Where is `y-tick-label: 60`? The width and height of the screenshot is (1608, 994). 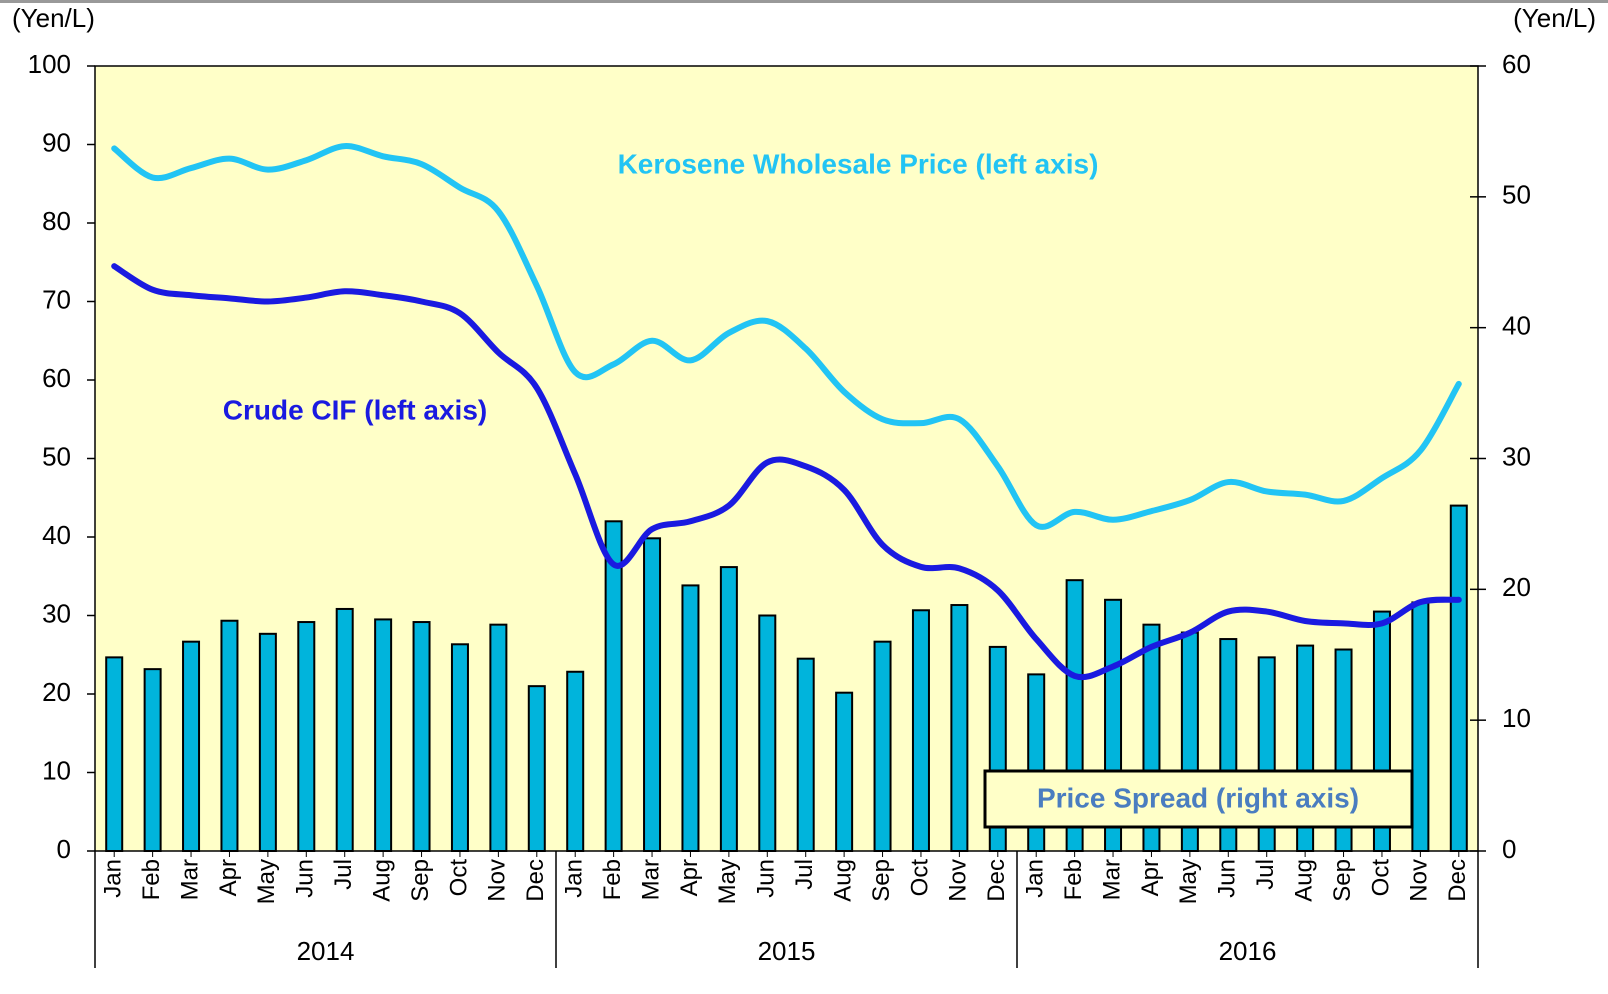
y-tick-label: 60 is located at coordinates (56, 378).